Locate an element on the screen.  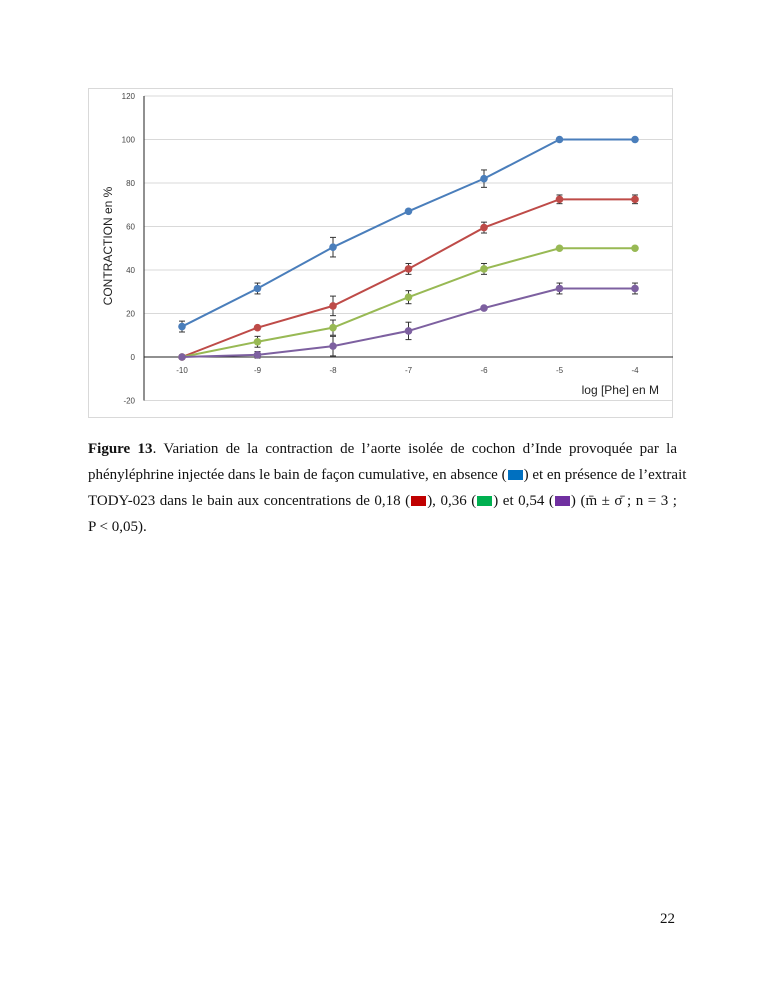
y-axis-title: CONTRACTION en % is located at coordinates (108, 245).